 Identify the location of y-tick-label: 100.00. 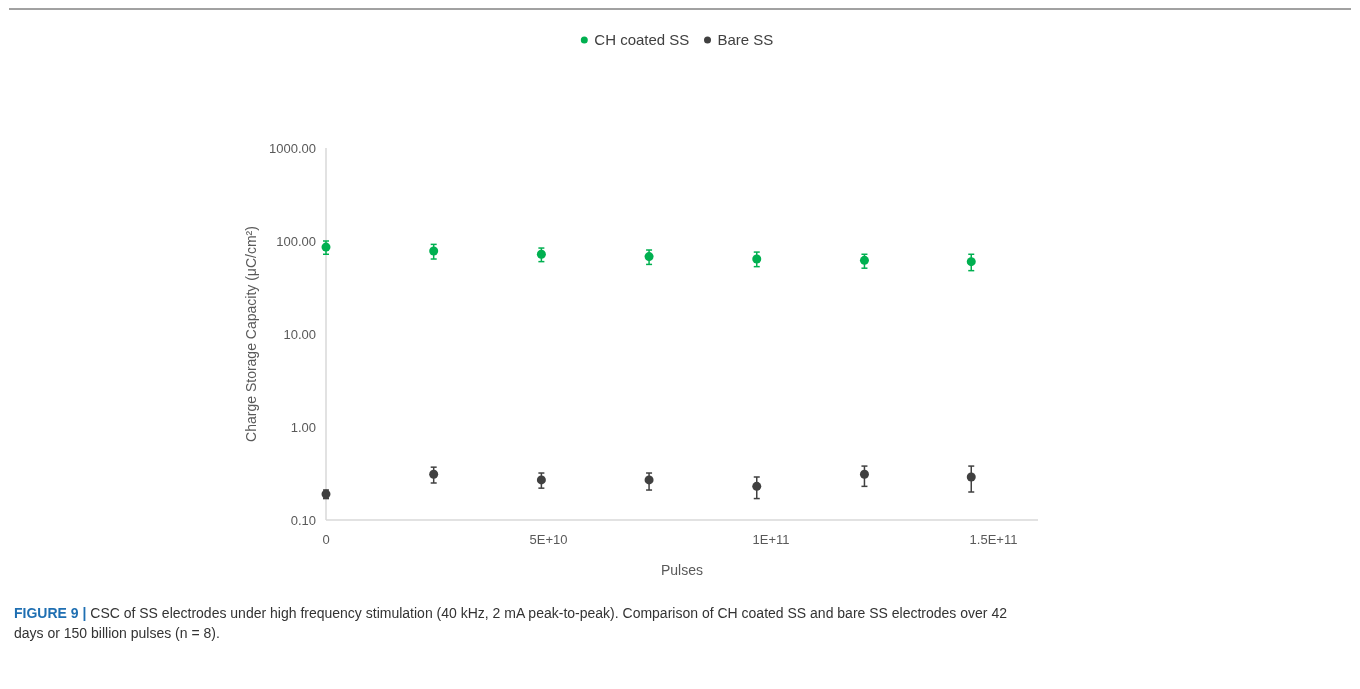
(296, 241).